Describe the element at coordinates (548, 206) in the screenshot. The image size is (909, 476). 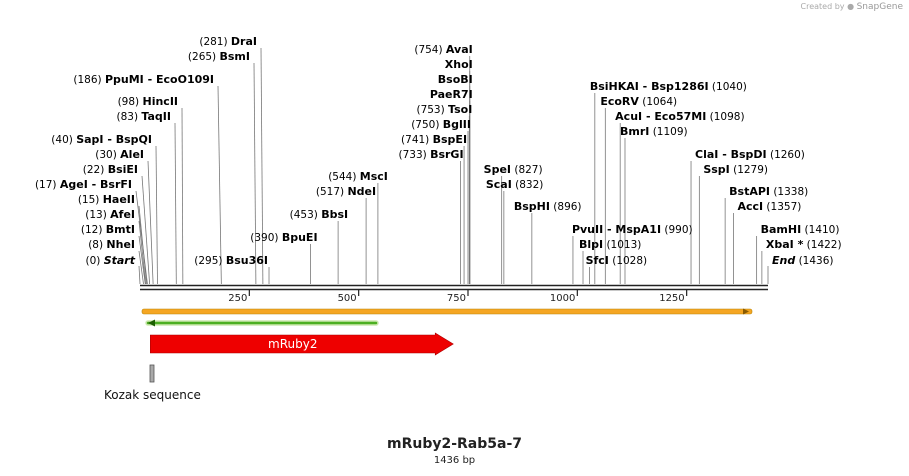
I see `enzyme-site-label: BspHI (896)` at that location.